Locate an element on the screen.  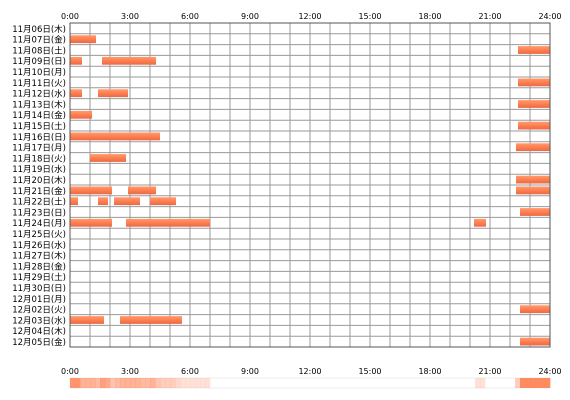
row-label: 11月23日(日) is located at coordinates (39, 213).